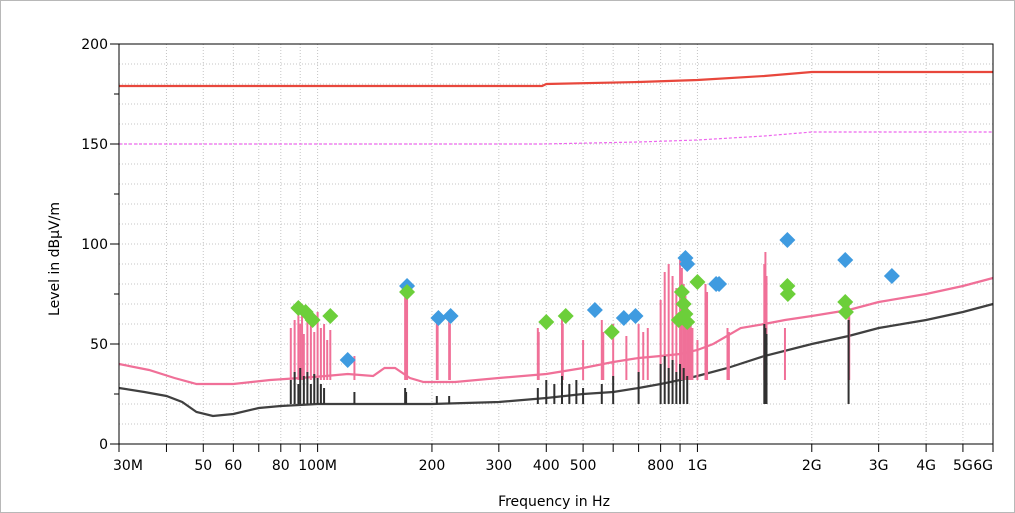  I want to click on x-tick-label: 60, so click(233, 466).